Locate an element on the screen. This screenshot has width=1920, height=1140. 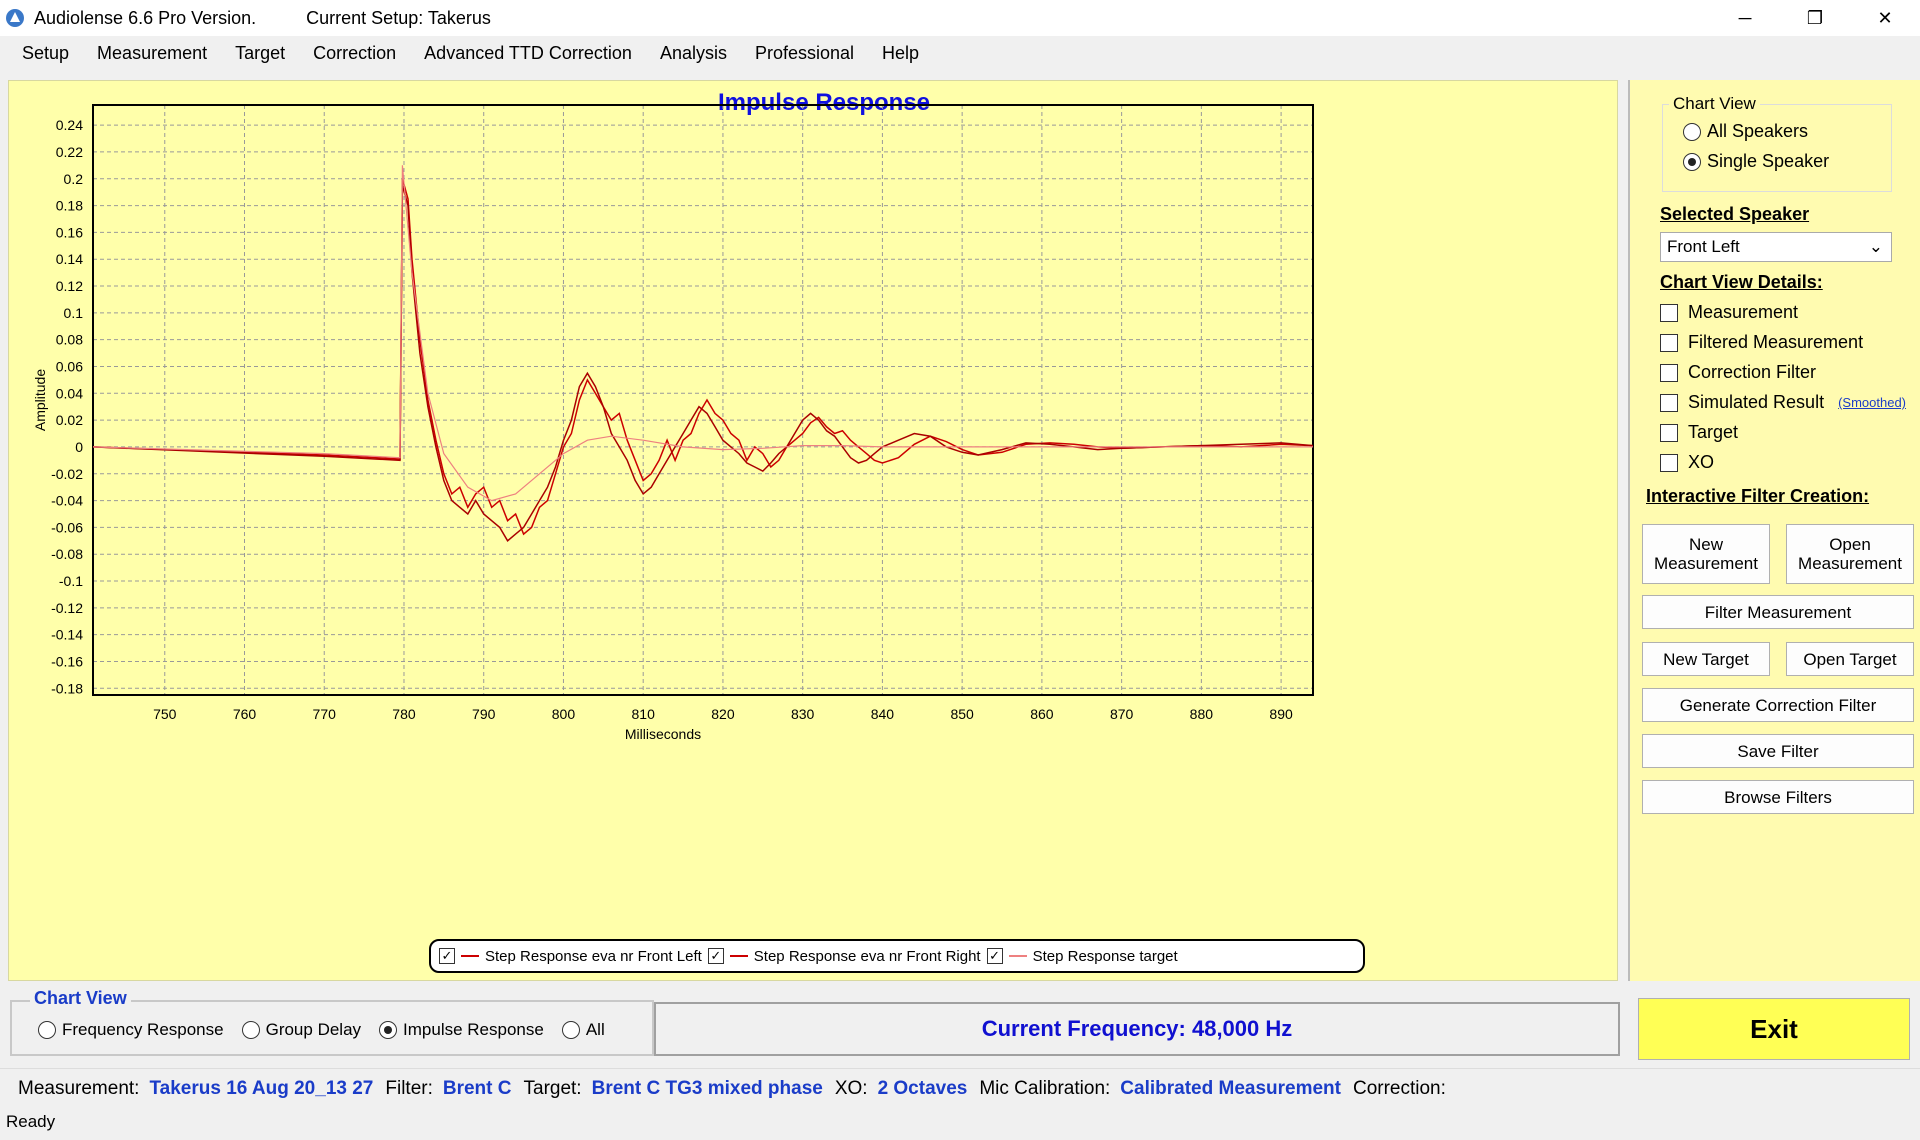
radio-single-speaker-label: Single Speaker is located at coordinates (1768, 161).